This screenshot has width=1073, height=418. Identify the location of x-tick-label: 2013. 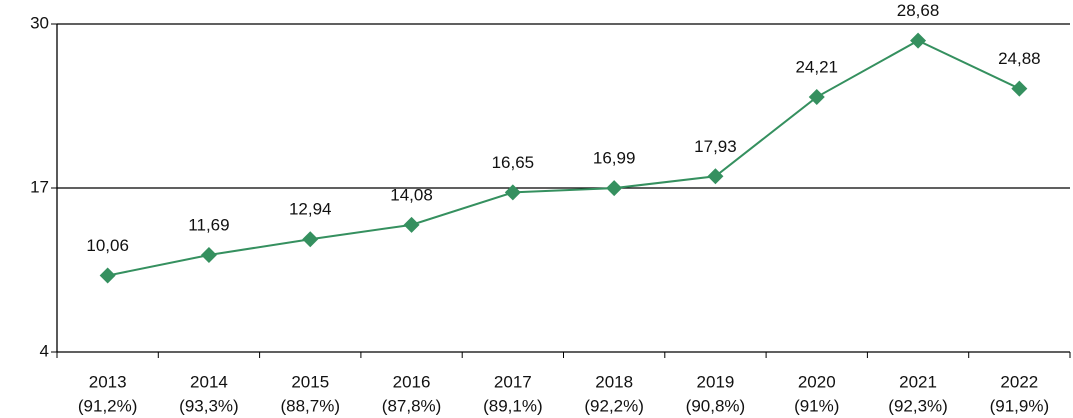
(108, 381).